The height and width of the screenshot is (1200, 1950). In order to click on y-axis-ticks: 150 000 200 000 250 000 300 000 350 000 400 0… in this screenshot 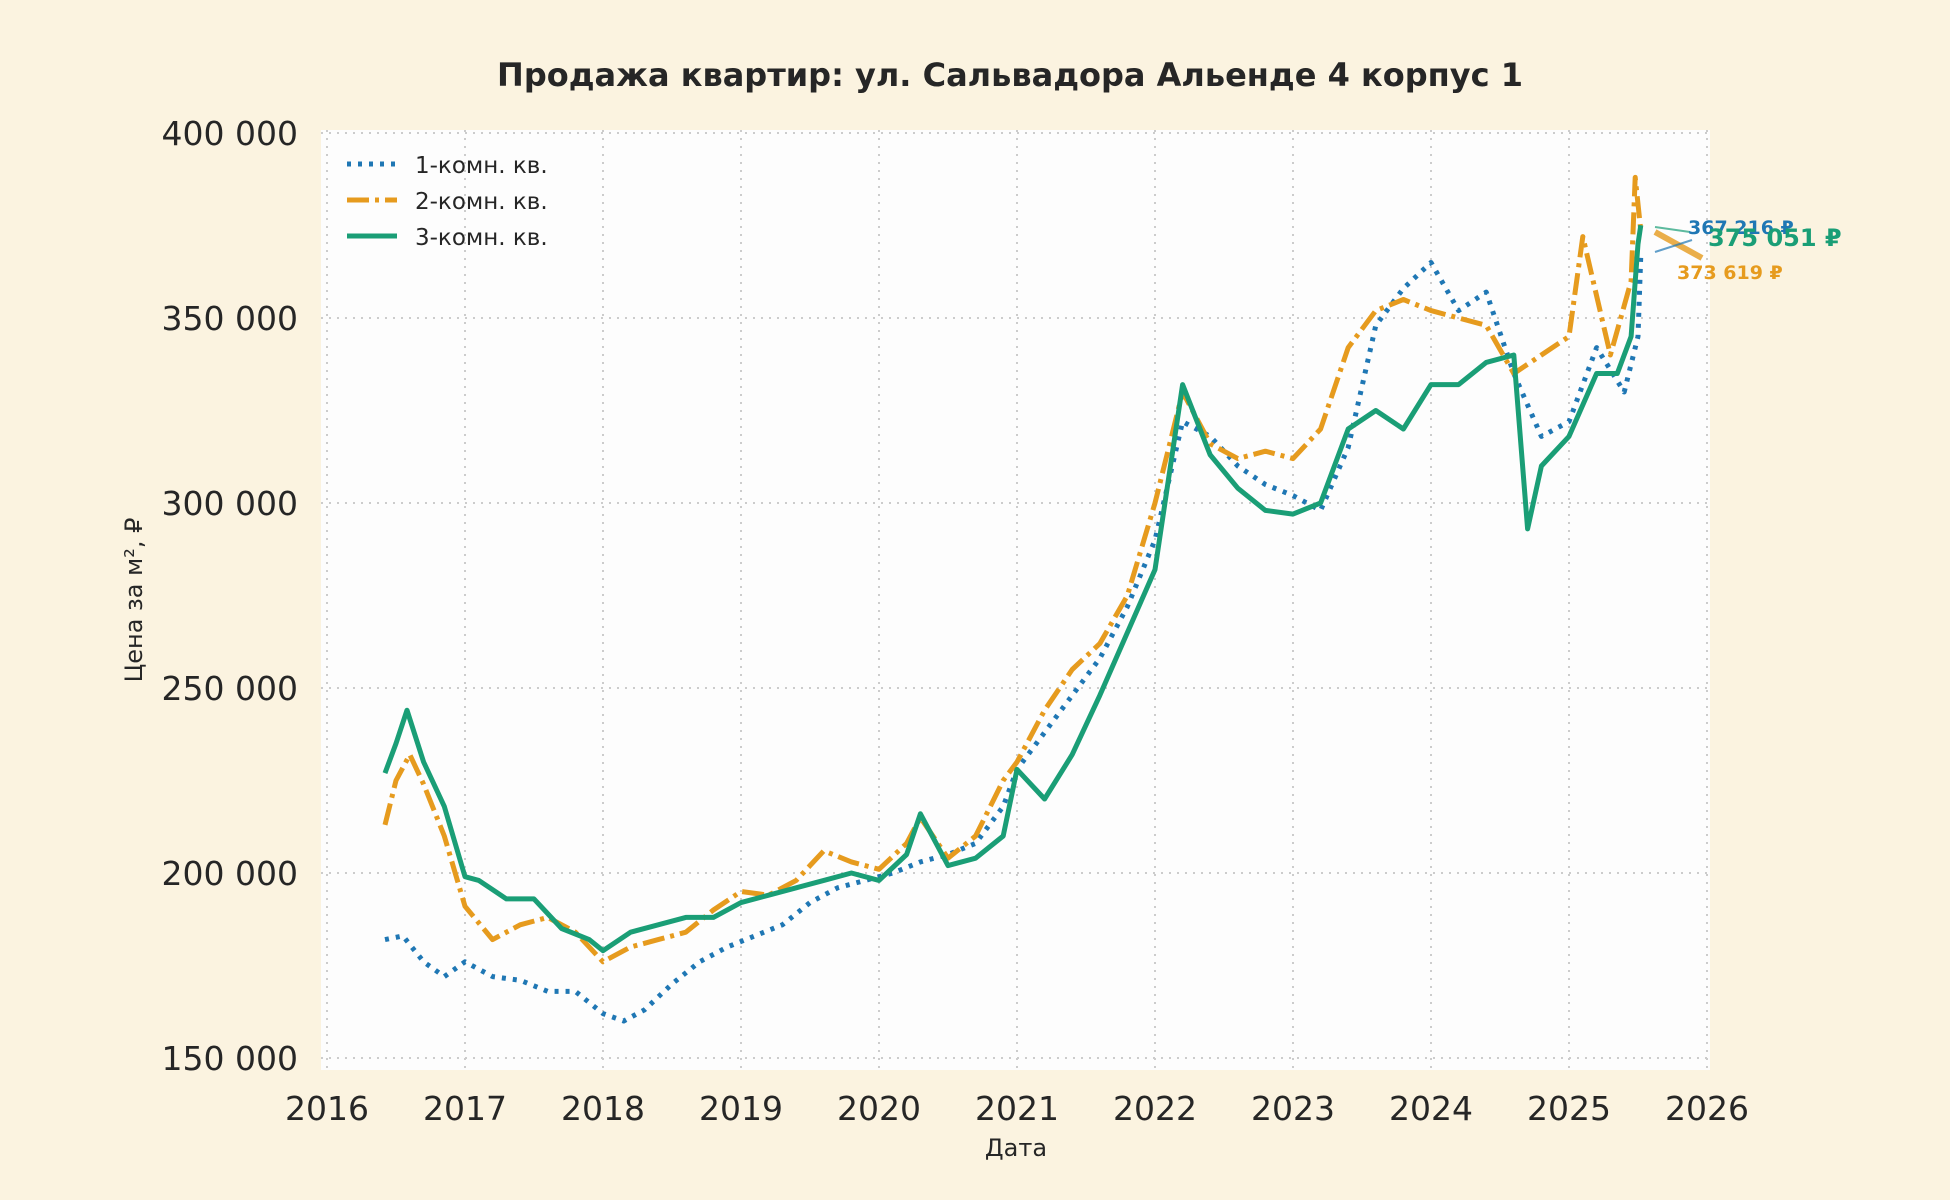, I will do `click(230, 596)`.